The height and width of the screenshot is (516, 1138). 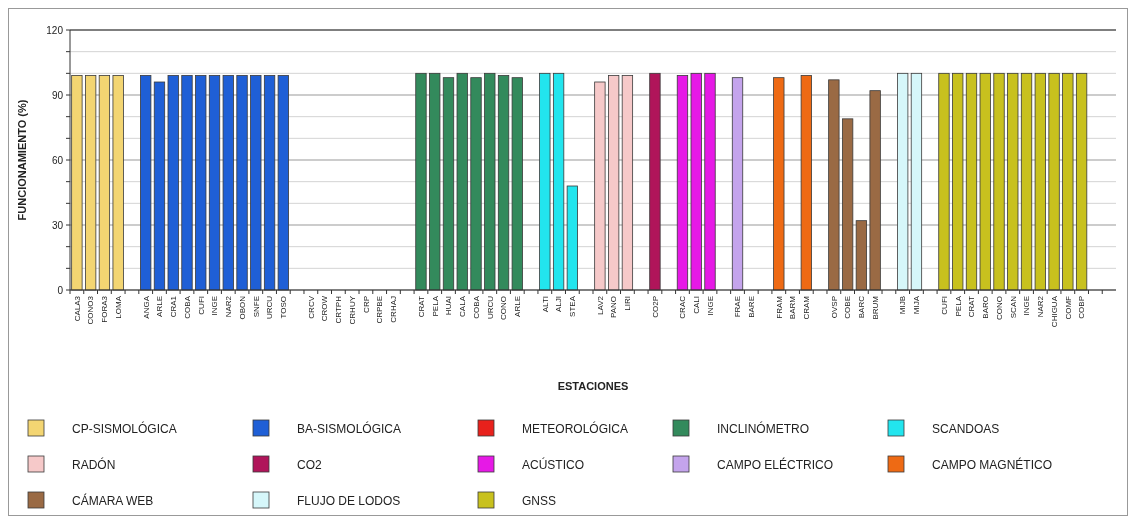 I want to click on legend-label: SCANDOAS, so click(x=966, y=429).